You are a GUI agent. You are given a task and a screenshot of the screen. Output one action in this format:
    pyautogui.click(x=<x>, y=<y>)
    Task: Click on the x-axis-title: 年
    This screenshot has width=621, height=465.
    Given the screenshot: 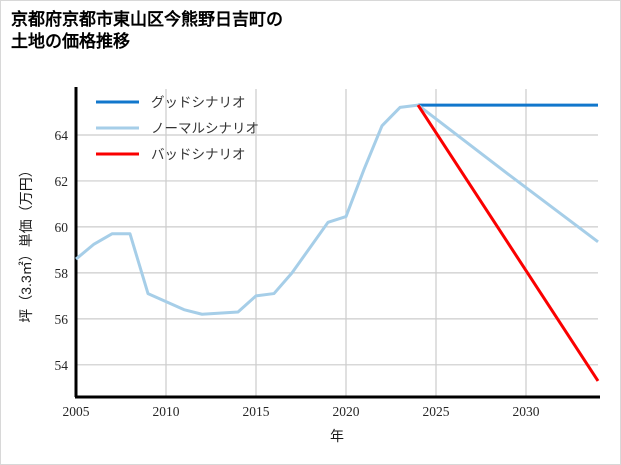 What is the action you would take?
    pyautogui.click(x=337, y=436)
    